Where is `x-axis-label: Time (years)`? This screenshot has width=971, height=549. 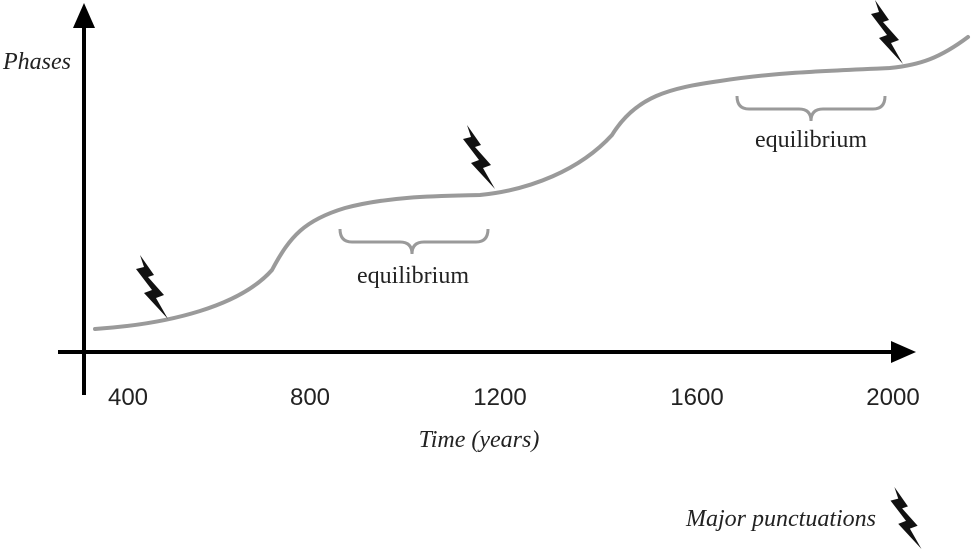 x-axis-label: Time (years) is located at coordinates (479, 440).